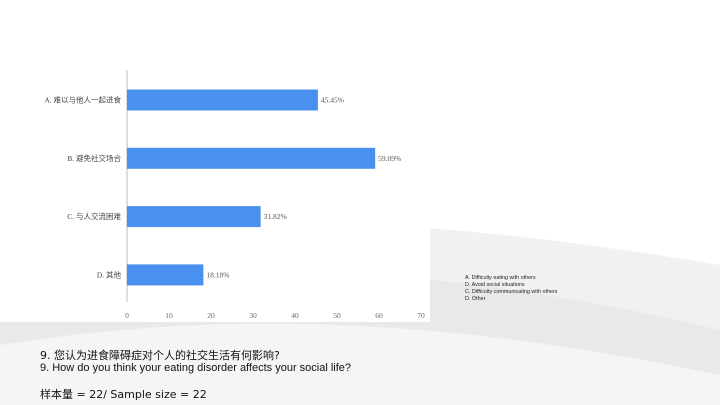 This screenshot has height=405, width=720. I want to click on question-title-zh: 9. 您认为进食障碍症对个人的社交生活有何影响?, so click(160, 355).